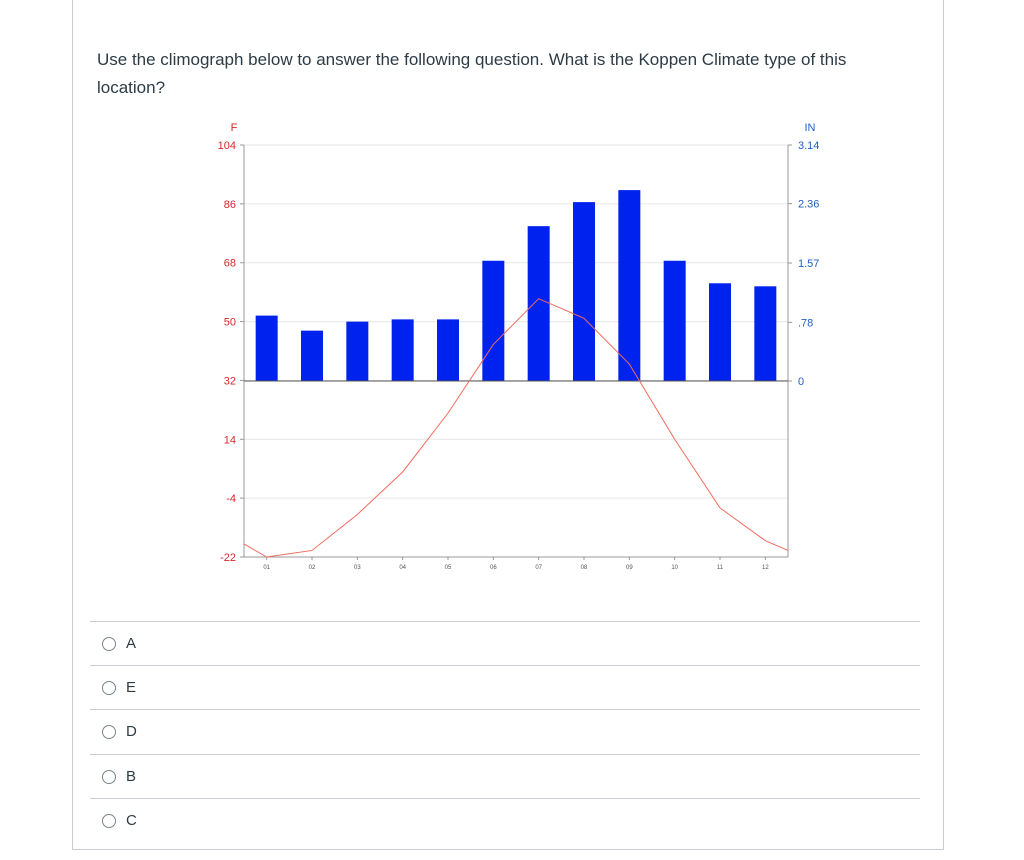 The width and height of the screenshot is (1024, 860). What do you see at coordinates (230, 323) in the screenshot?
I see `left-tick-label: 50` at bounding box center [230, 323].